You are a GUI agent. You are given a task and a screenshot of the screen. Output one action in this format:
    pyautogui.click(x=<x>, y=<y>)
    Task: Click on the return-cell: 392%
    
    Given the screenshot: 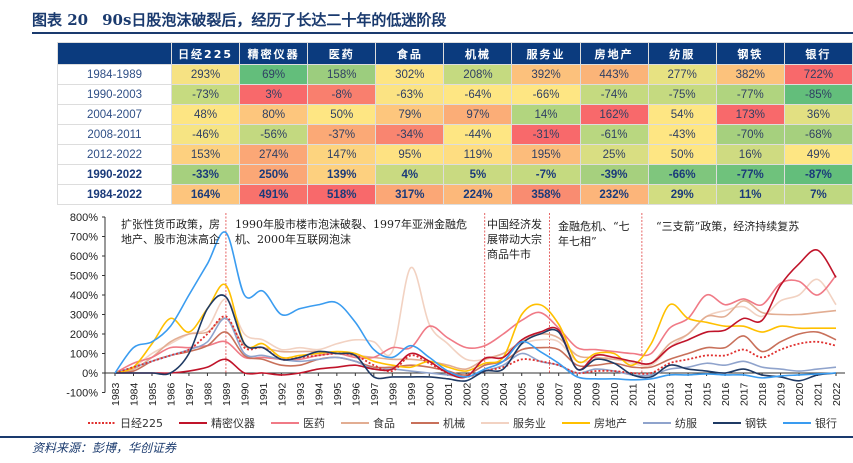 What is the action you would take?
    pyautogui.click(x=546, y=74)
    